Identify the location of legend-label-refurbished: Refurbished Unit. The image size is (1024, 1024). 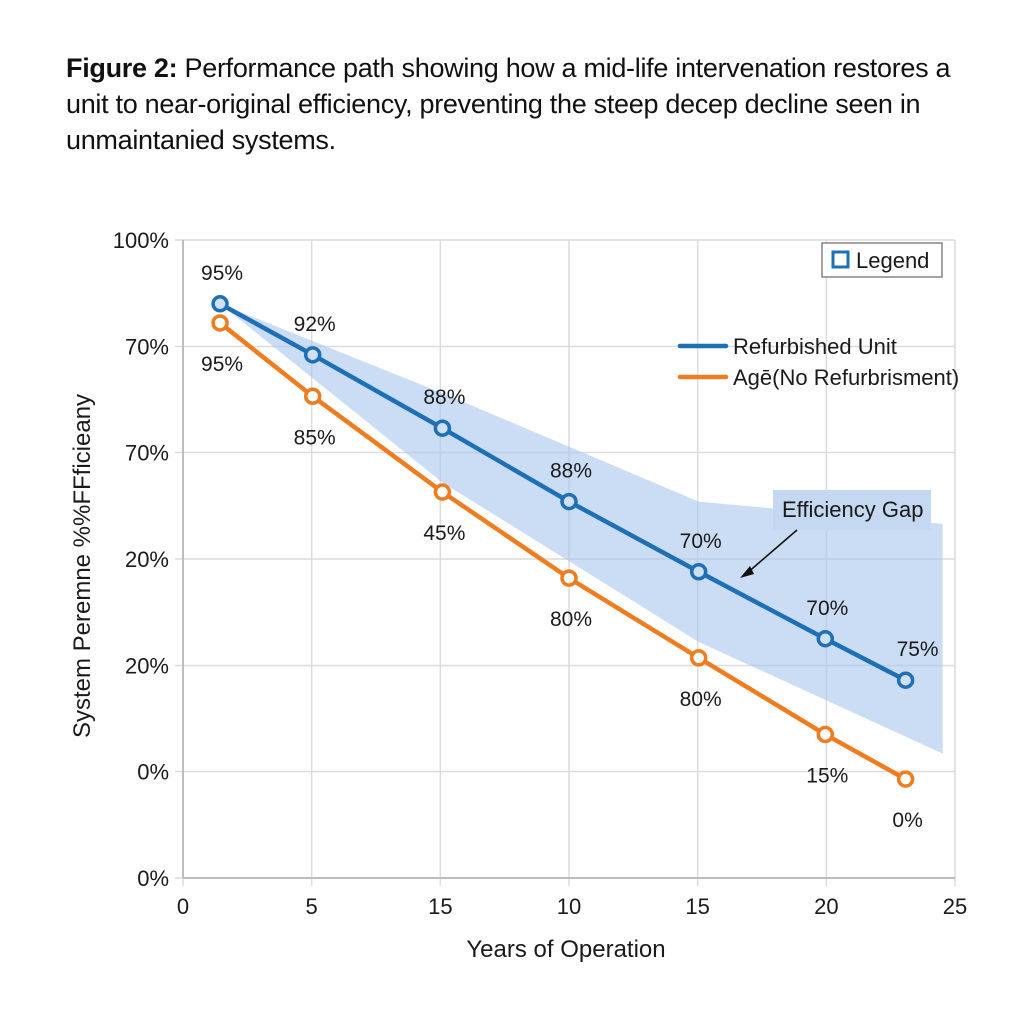
(815, 346).